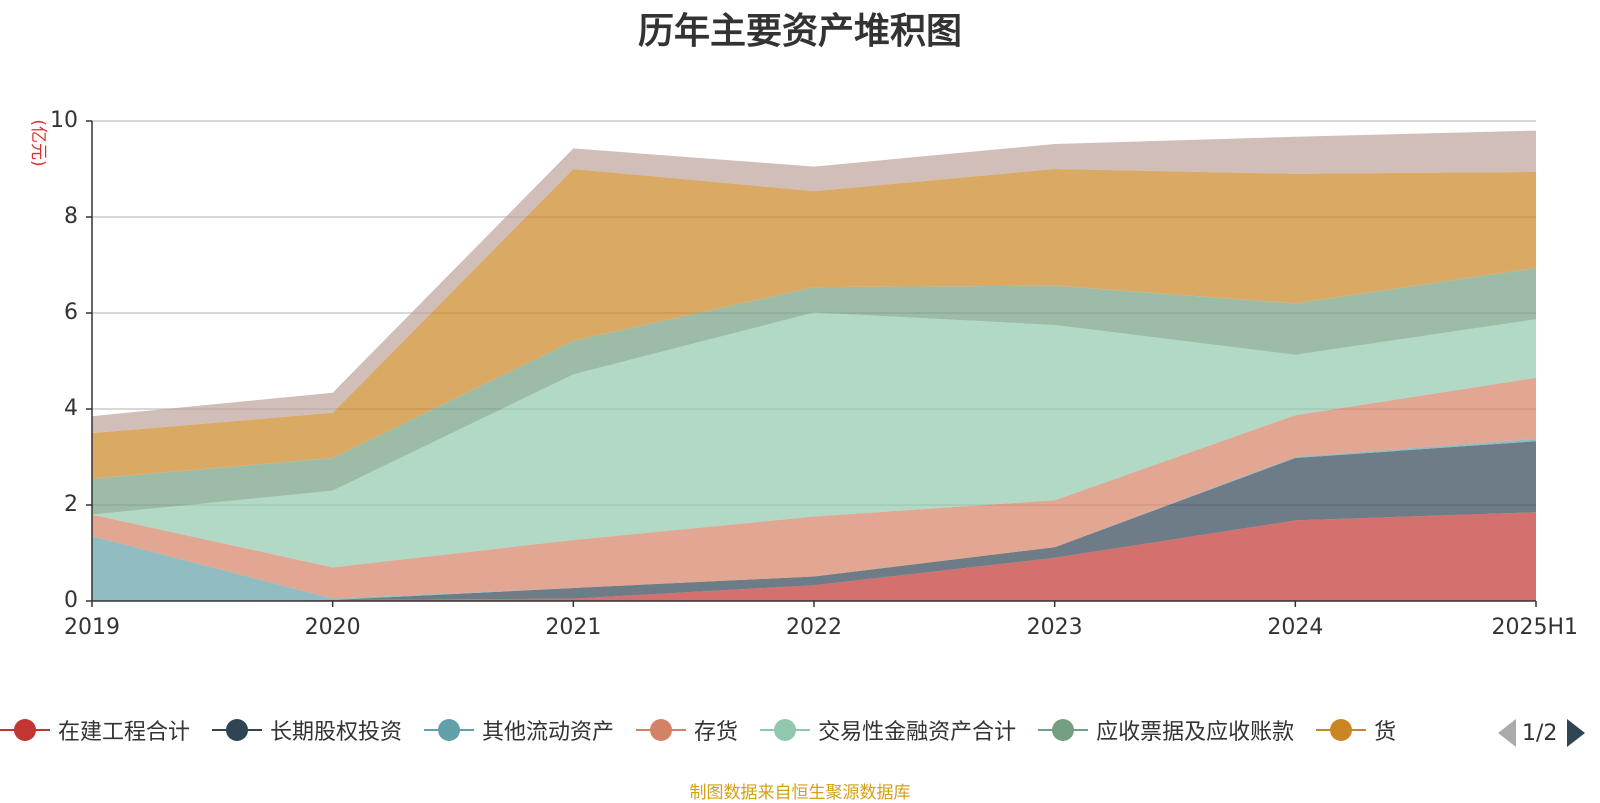 The image size is (1600, 803). Describe the element at coordinates (1055, 627) in the screenshot. I see `x-tick-label: 2023` at that location.